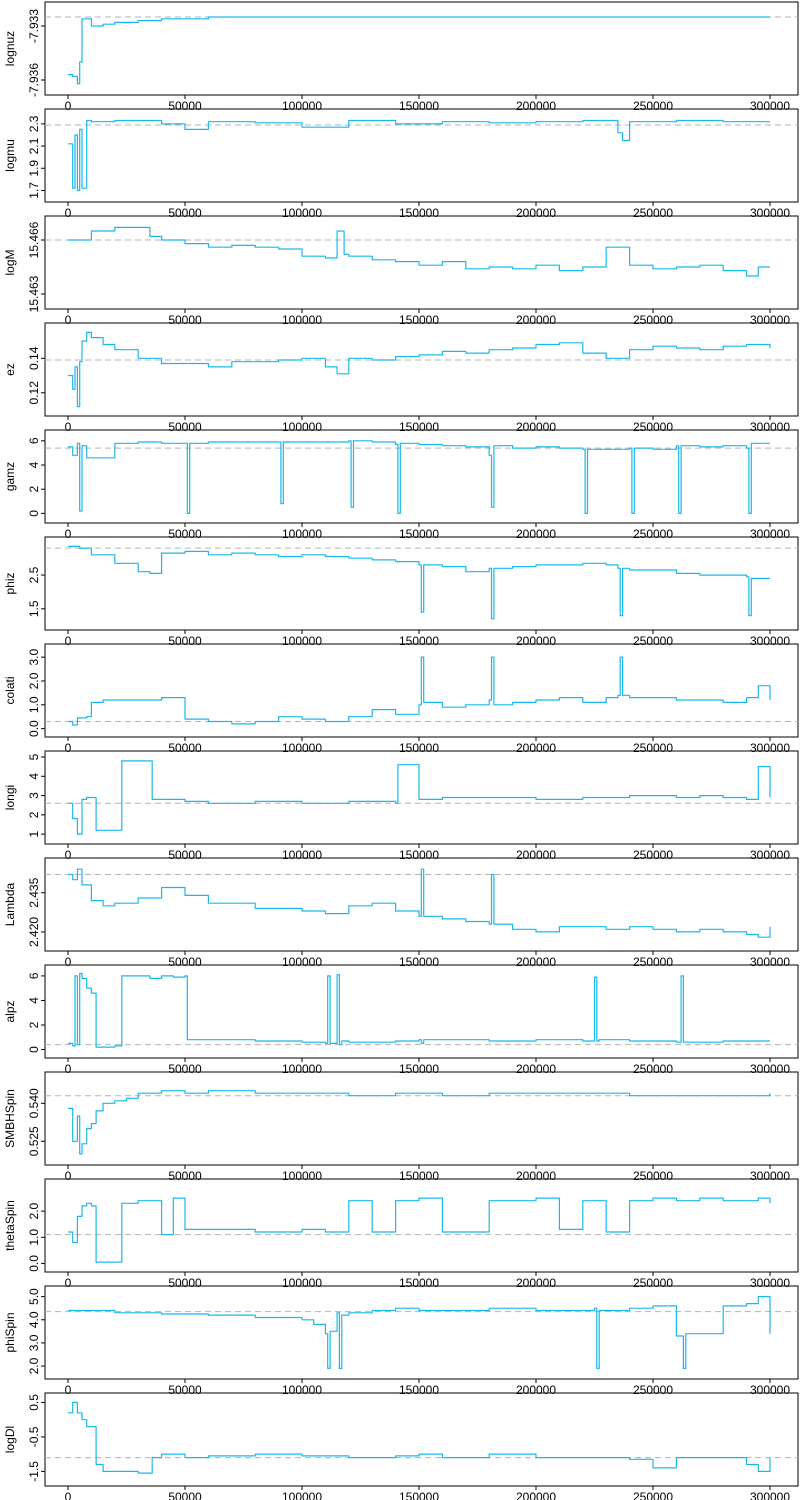 The image size is (800, 1500). I want to click on y-tick-label: 0.12, so click(34, 393).